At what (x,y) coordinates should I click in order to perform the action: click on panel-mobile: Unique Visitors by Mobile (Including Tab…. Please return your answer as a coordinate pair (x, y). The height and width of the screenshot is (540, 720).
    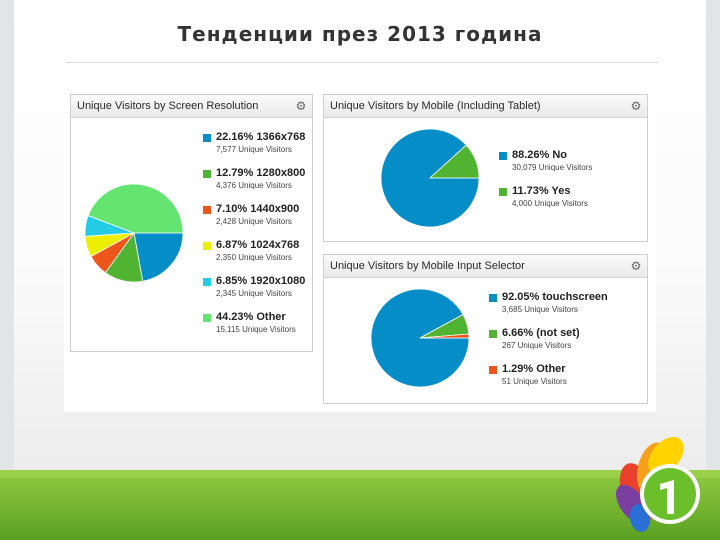
    Looking at the image, I should click on (485, 168).